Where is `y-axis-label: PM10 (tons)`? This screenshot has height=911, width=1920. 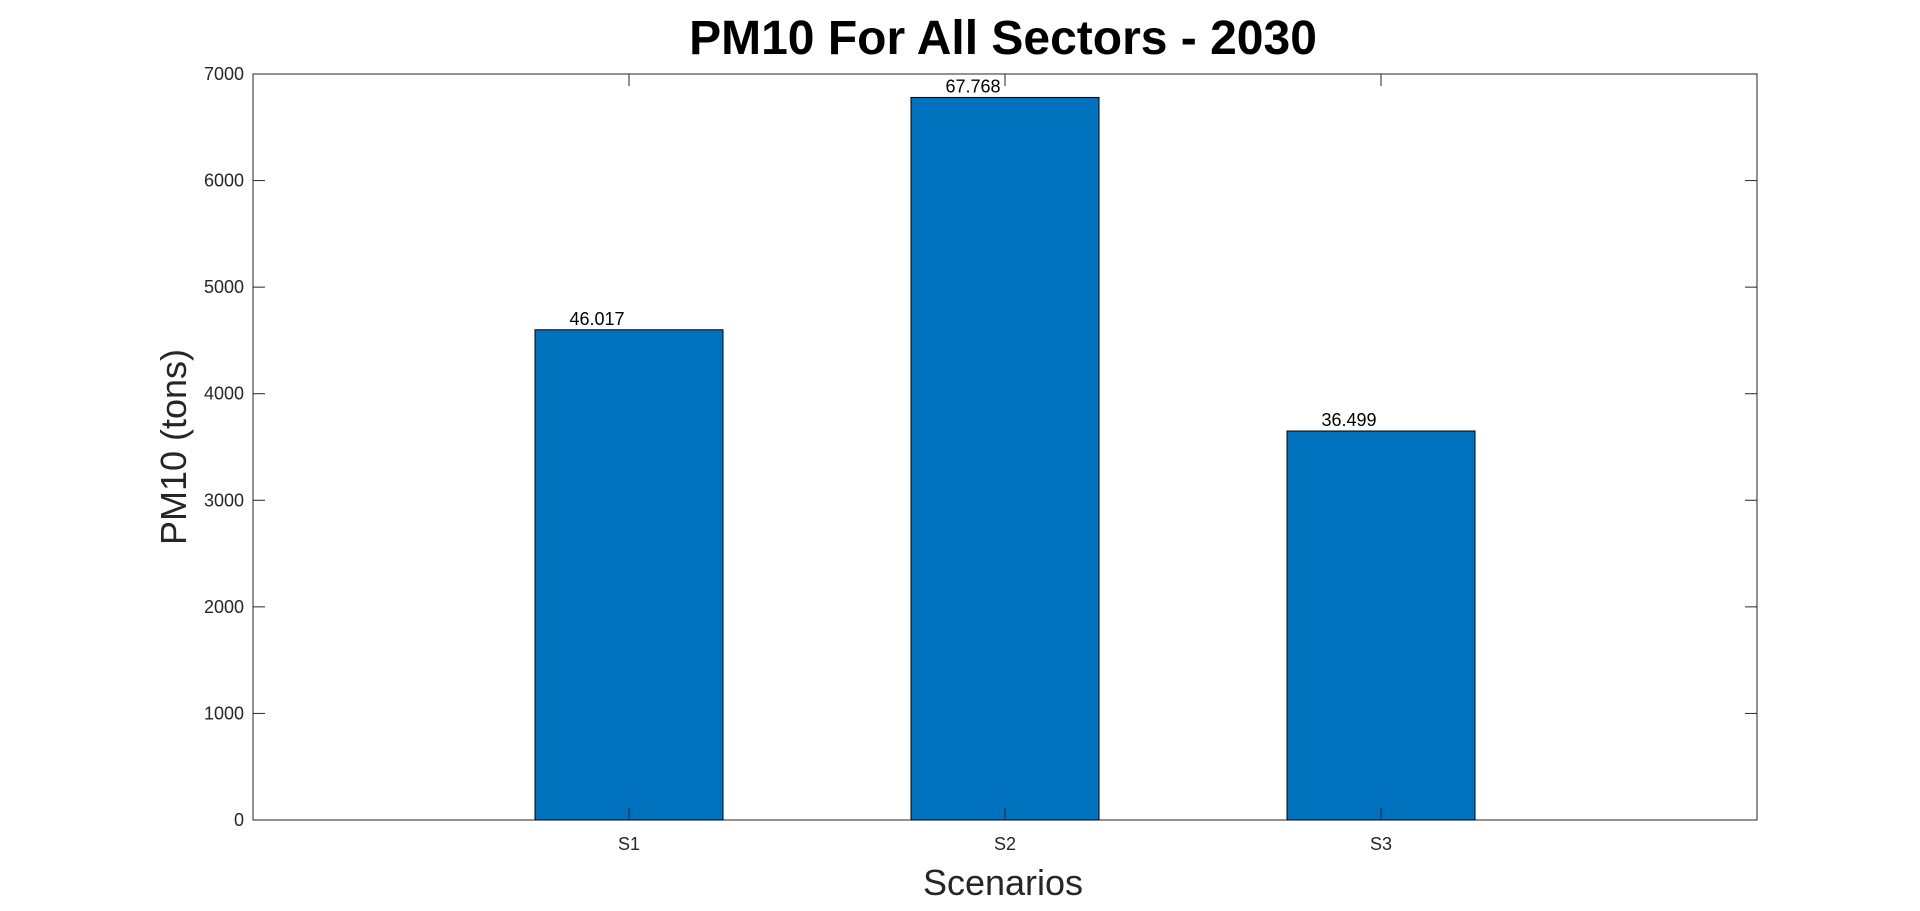
y-axis-label: PM10 (tons) is located at coordinates (173, 447).